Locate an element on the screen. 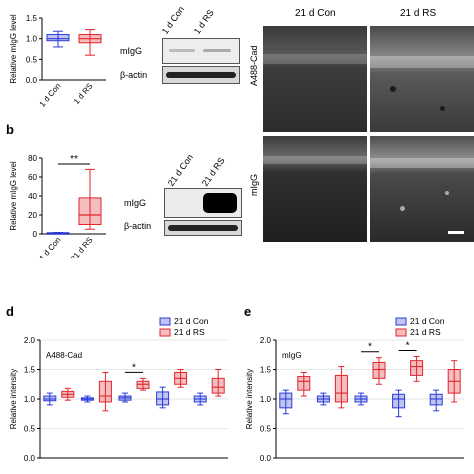  e-y-tick-label: 0.5 is located at coordinates (266, 429).